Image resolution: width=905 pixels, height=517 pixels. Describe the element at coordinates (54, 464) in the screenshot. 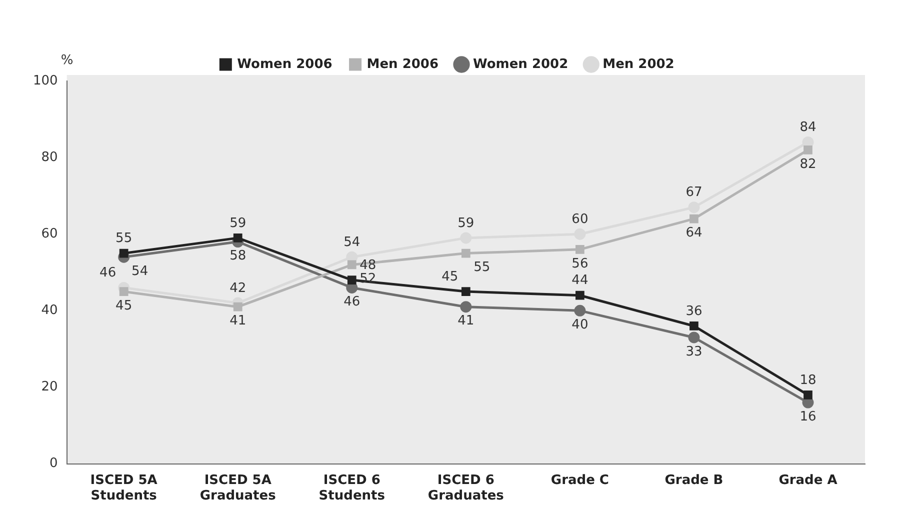

I see `y-tick-label: 0` at that location.